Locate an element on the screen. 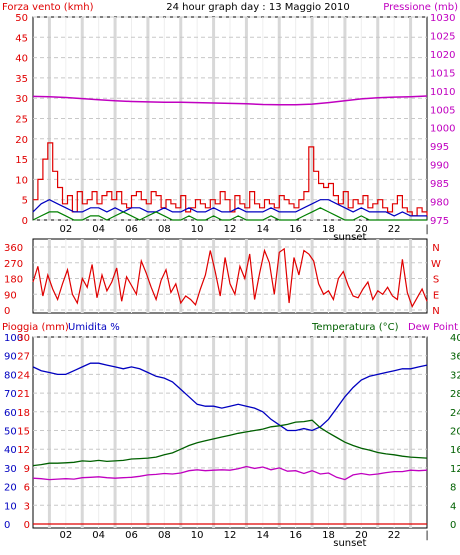 The height and width of the screenshot is (555, 460). wind-tick-label: 35 is located at coordinates (21, 79).